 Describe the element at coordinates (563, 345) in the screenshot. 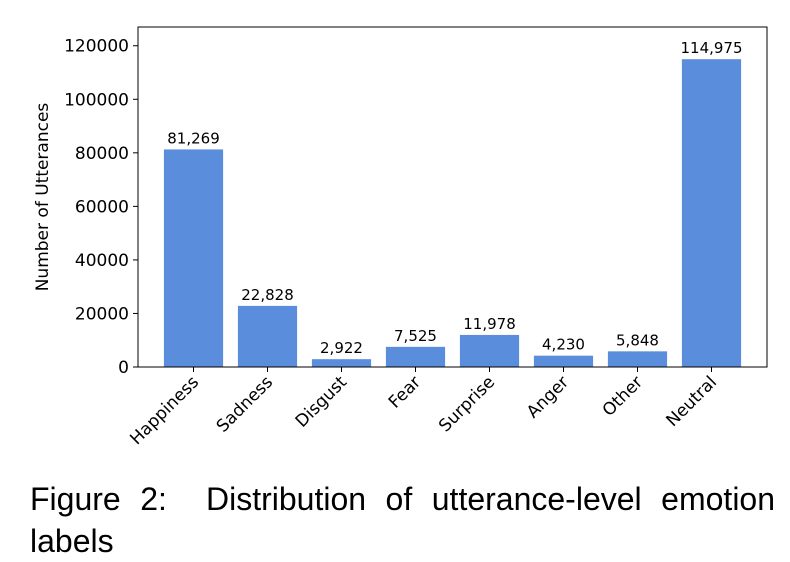

I see `data-label-anger: 4,230` at that location.